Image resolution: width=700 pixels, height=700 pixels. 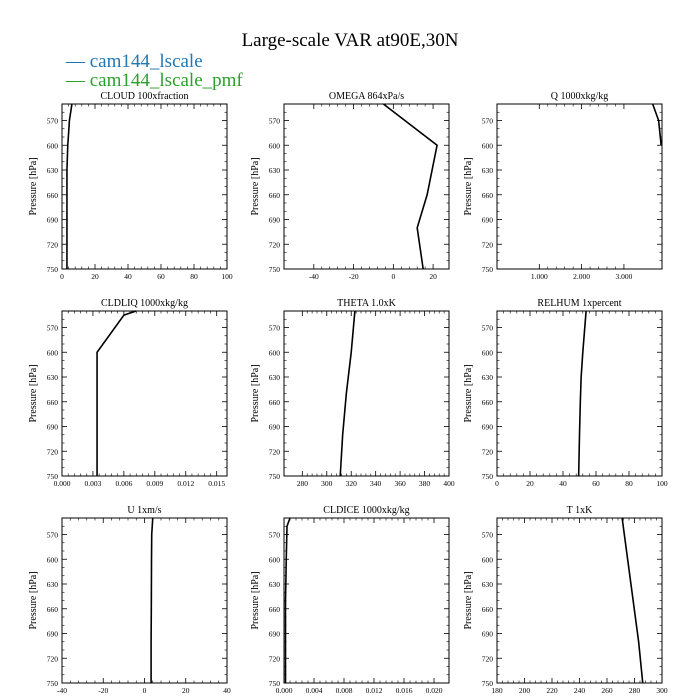 What do you see at coordinates (366, 303) in the screenshot?
I see `panel-title: THETA 1.0xK` at bounding box center [366, 303].